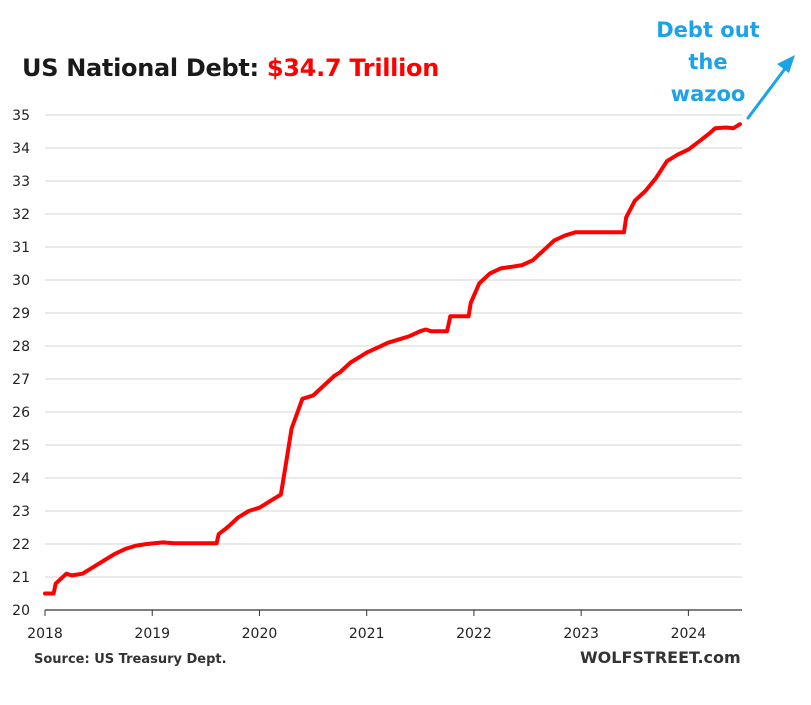  Describe the element at coordinates (21, 578) in the screenshot. I see `y-tick-label: 21` at that location.